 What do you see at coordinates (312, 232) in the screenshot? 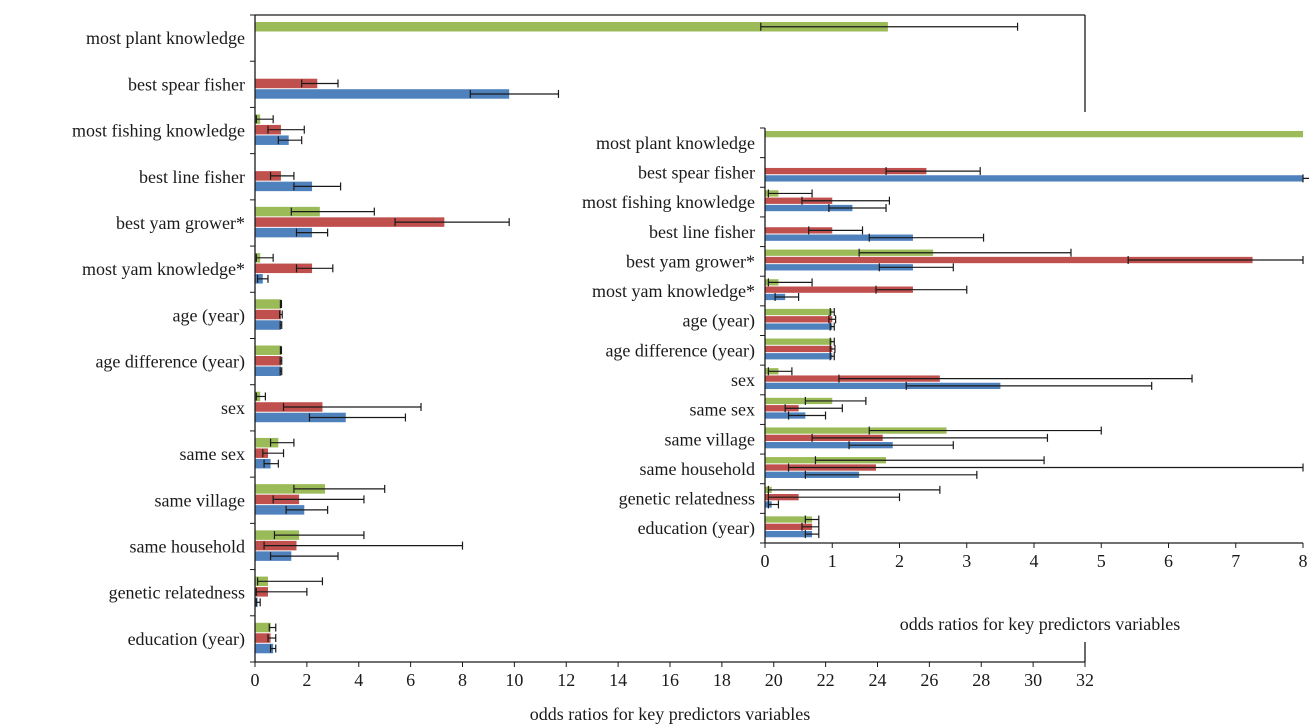
I see `main-errorbar-best-yam-grower-s3` at bounding box center [312, 232].